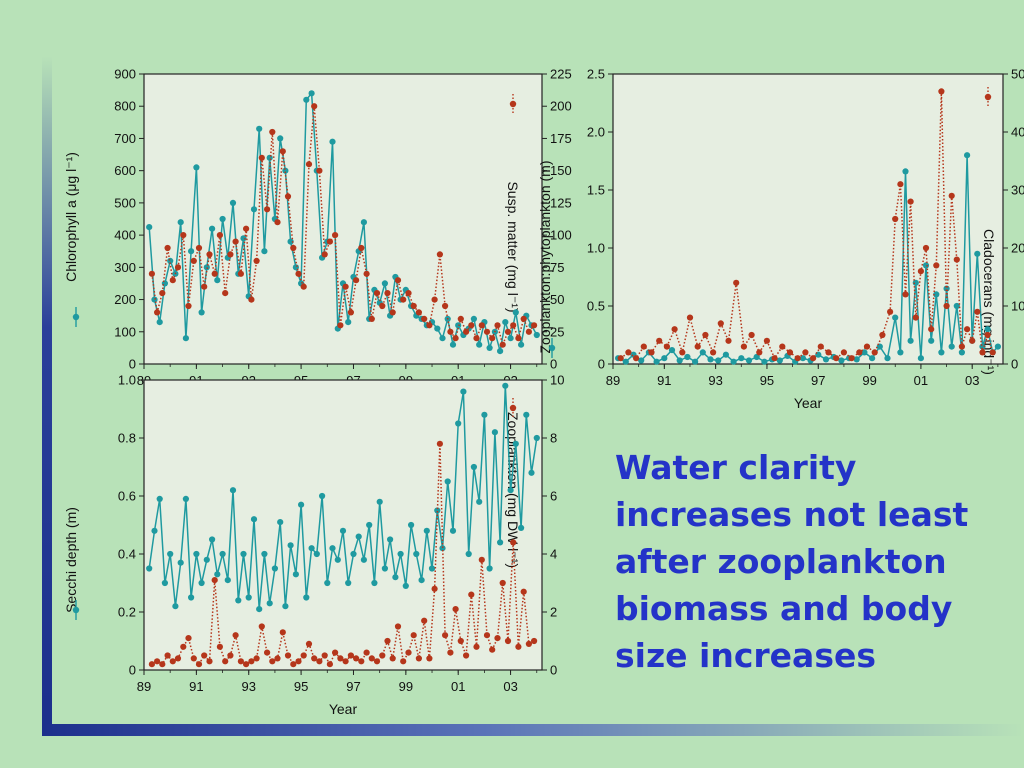 The image size is (1024, 768). What do you see at coordinates (561, 170) in the screenshot?
I see `right-tick-label: 150` at bounding box center [561, 170].